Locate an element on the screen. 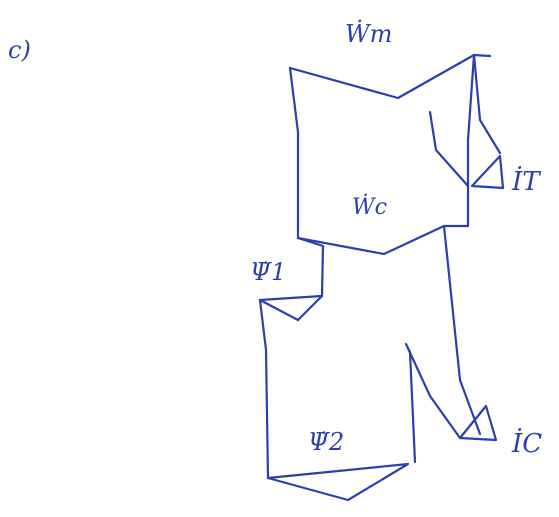 This screenshot has height=517, width=559. wm-arrow-head is located at coordinates (390, 76).